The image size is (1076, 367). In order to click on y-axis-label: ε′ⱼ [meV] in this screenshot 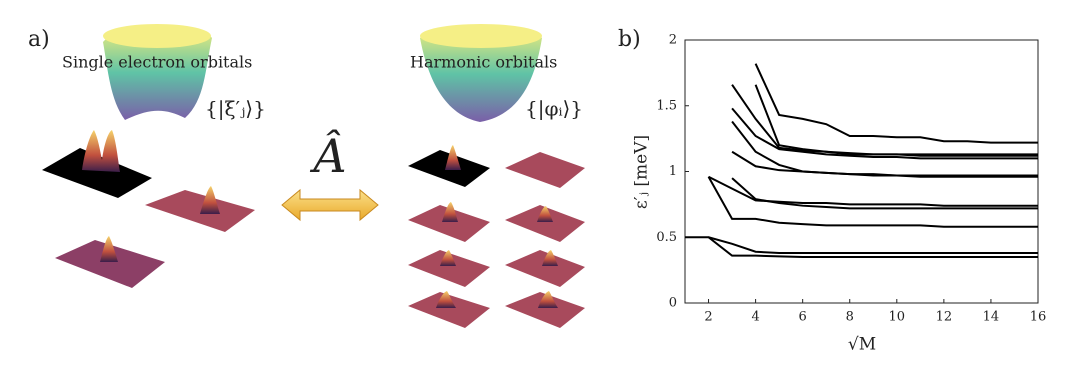, I will do `click(642, 172)`.